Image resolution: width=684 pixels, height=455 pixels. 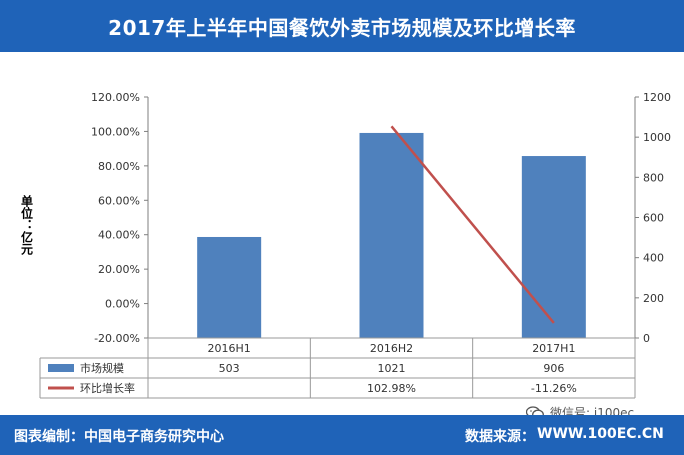 I want to click on right-tick-label: 600, so click(x=653, y=218).